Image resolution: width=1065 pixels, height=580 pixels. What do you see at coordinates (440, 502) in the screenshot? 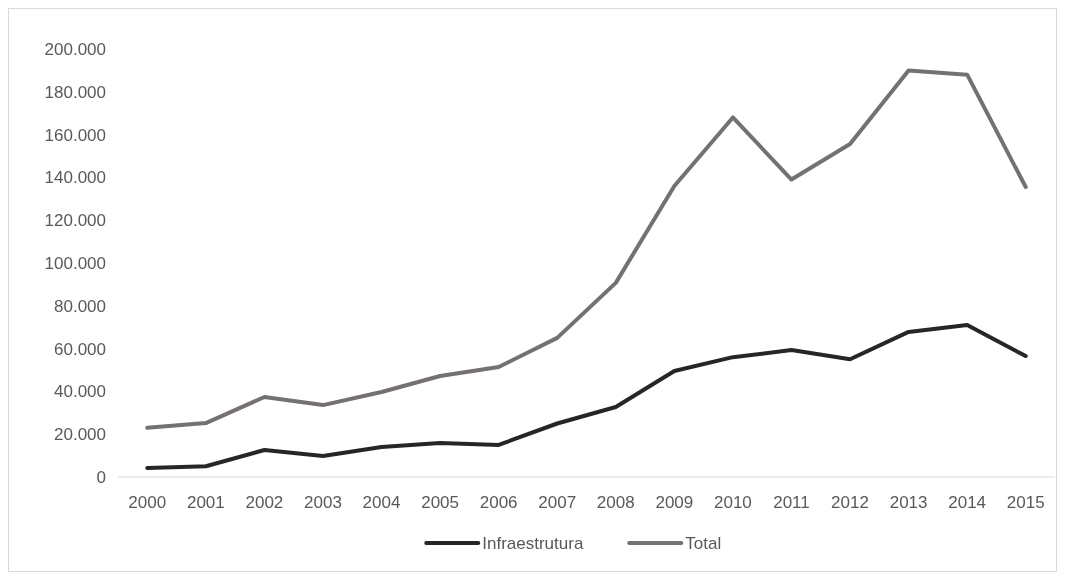
I see `x-tick-label: 2005` at bounding box center [440, 502].